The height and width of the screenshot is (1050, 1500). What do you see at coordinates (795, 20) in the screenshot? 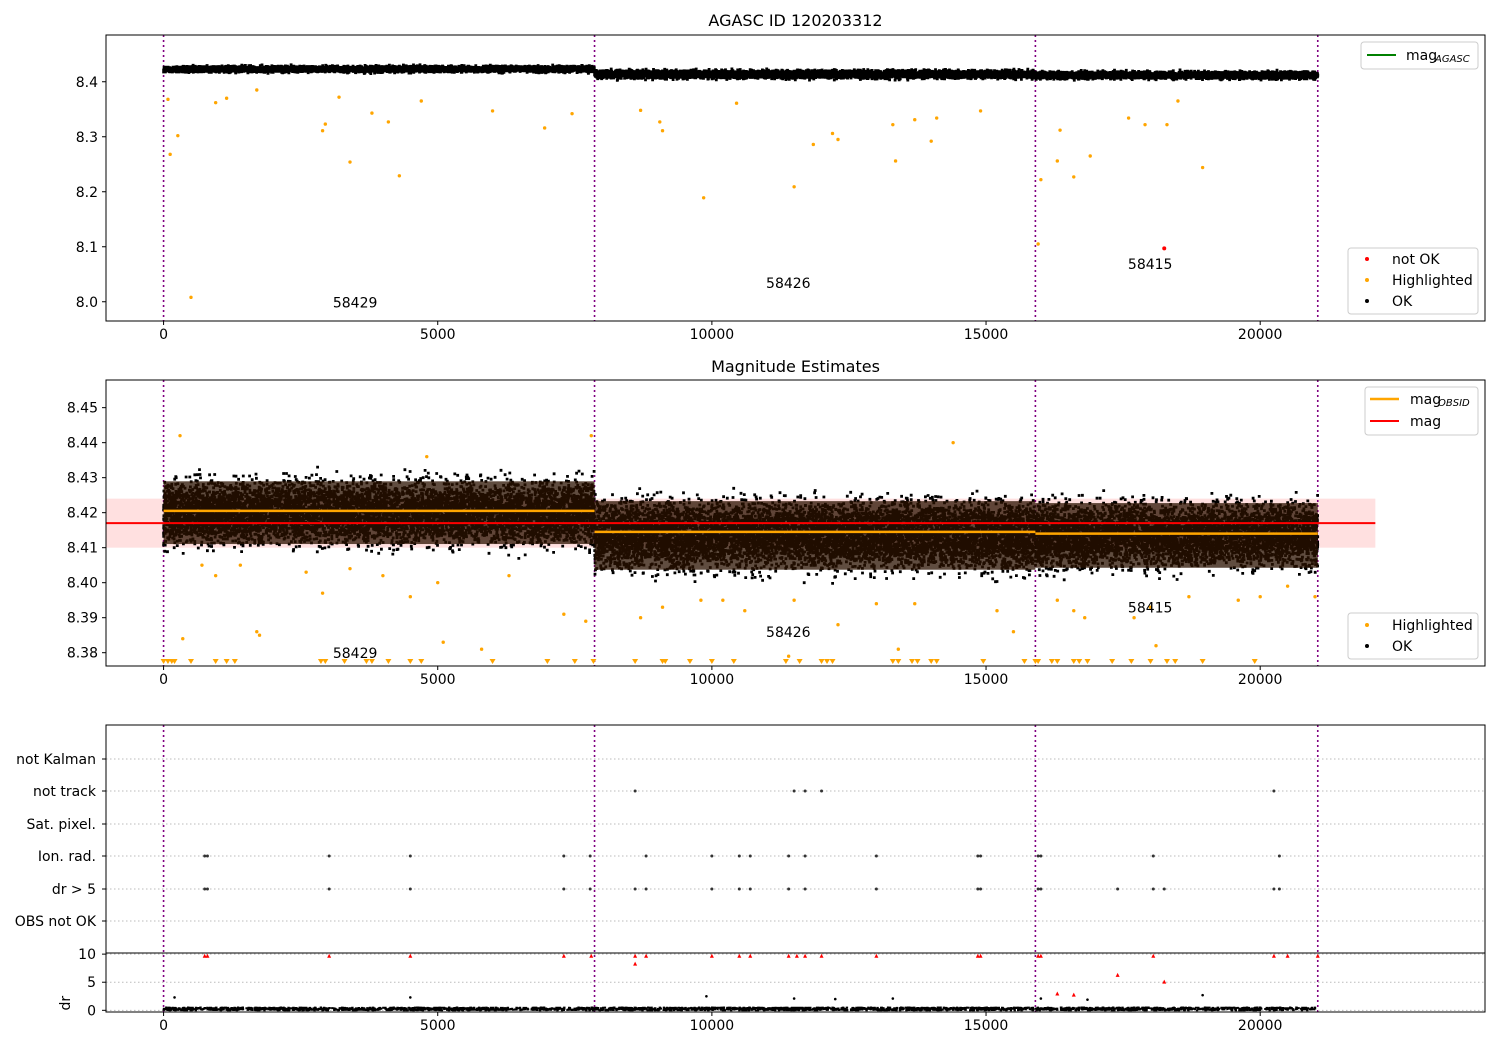
I see `chart-title: AGASC ID 120203312` at bounding box center [795, 20].